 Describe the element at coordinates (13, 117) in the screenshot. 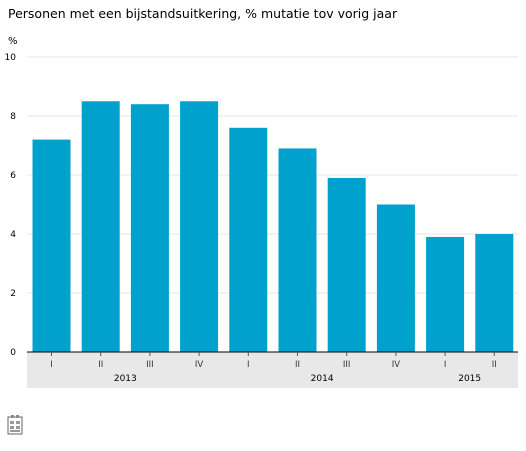

I see `y-tick-label: 8` at that location.